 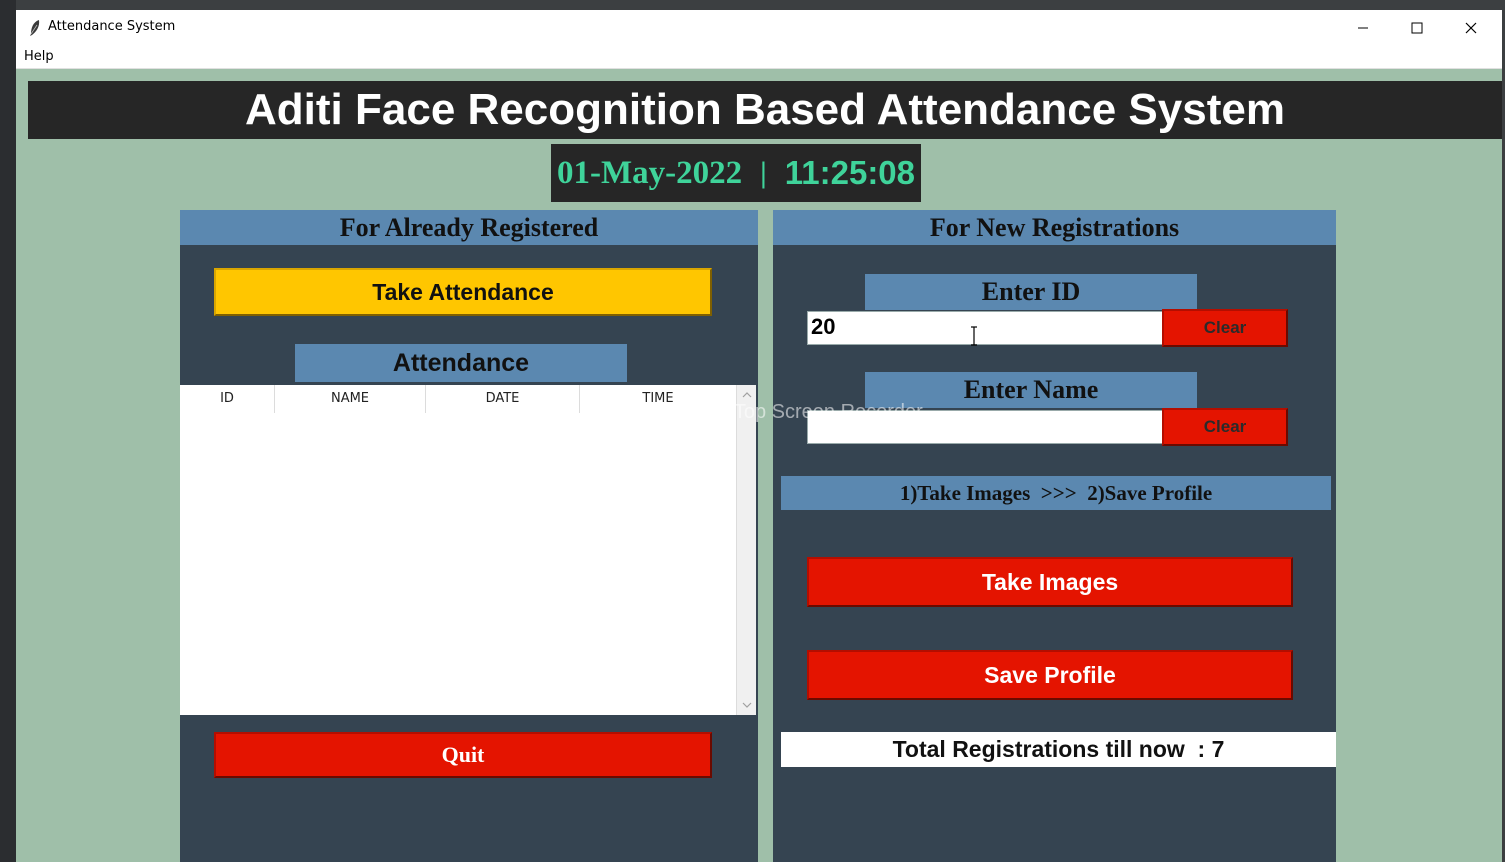 I want to click on minimize-button, so click(x=1363, y=28).